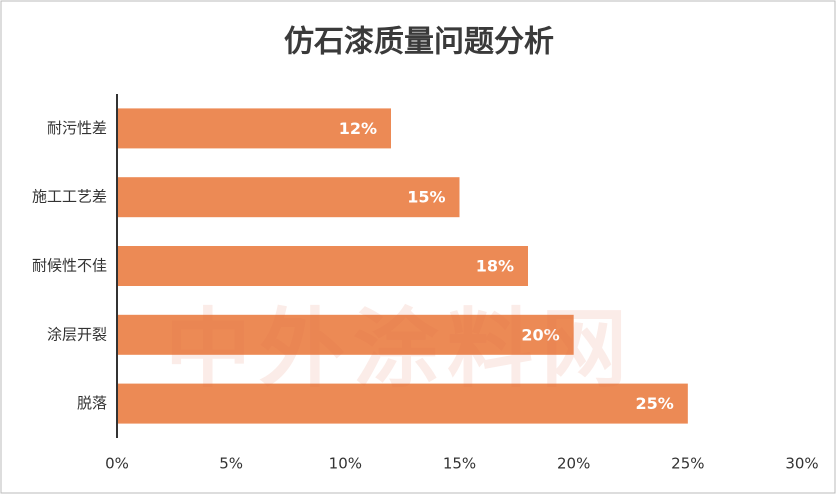 The image size is (838, 496). What do you see at coordinates (573, 464) in the screenshot?
I see `x-tick-label: 20%` at bounding box center [573, 464].